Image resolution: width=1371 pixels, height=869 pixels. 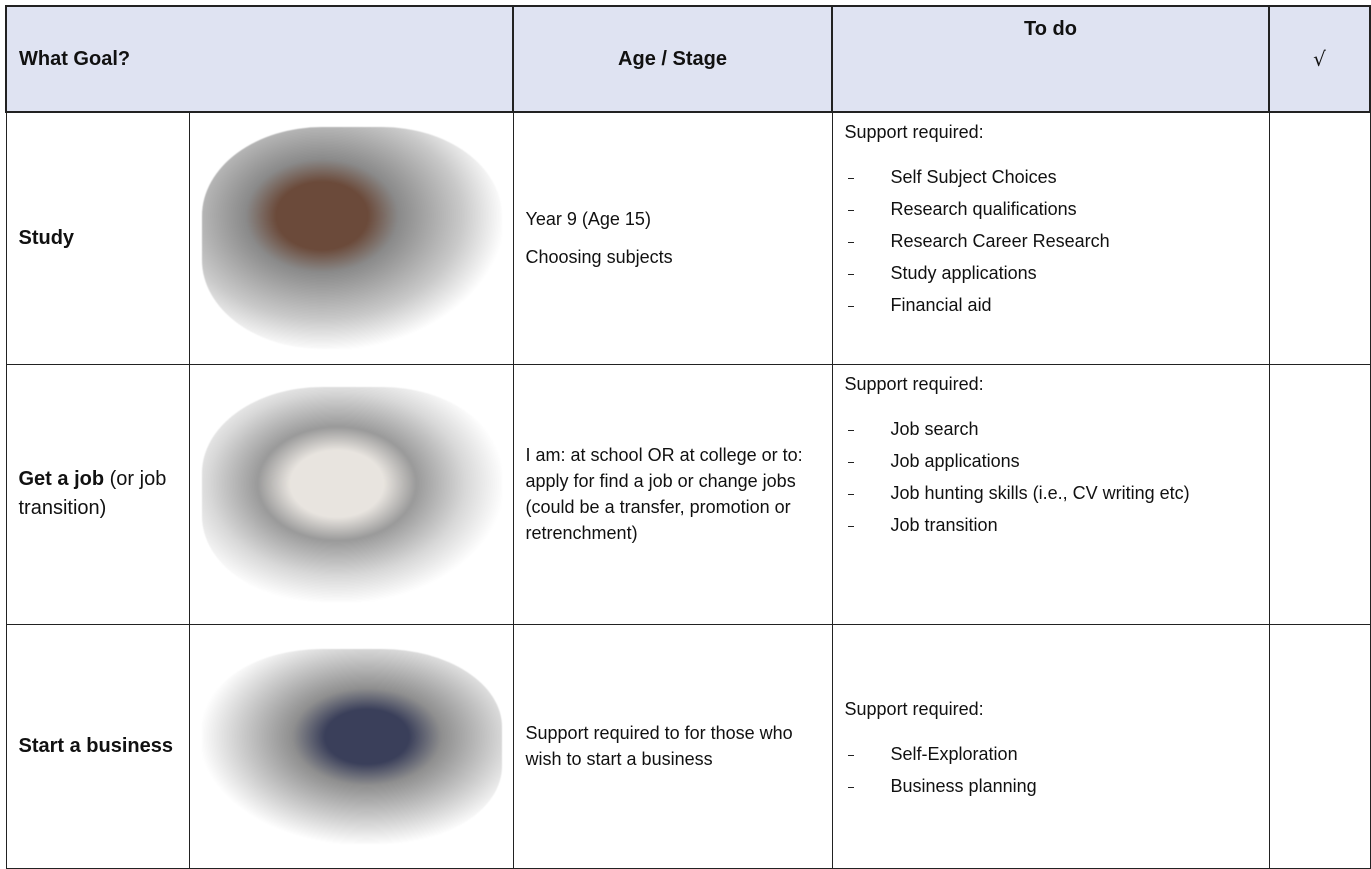 What do you see at coordinates (599, 257) in the screenshot?
I see `stage-text: Choosing subjects` at bounding box center [599, 257].